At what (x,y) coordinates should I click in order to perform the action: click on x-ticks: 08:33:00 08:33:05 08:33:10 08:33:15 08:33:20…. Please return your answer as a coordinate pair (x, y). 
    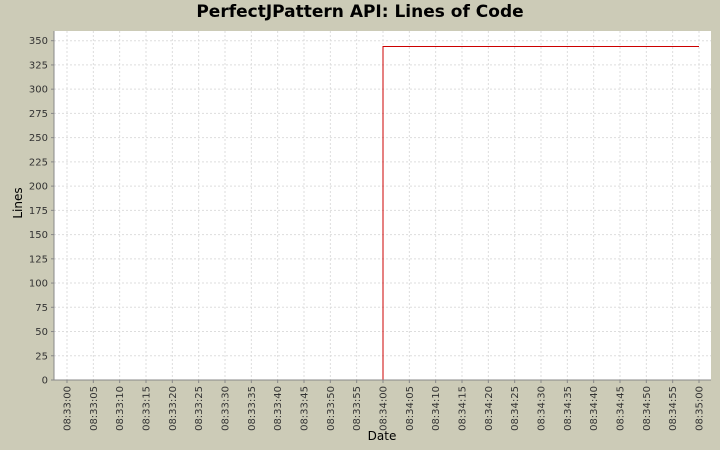
    Looking at the image, I should click on (384, 405).